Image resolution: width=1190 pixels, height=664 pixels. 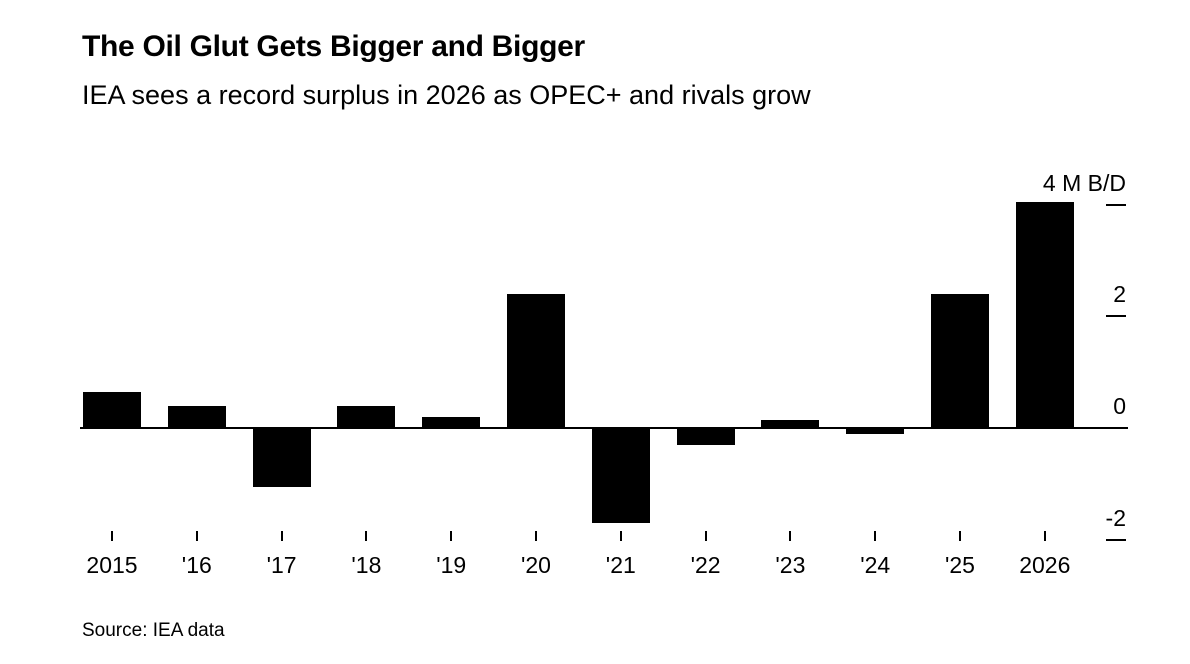 I want to click on x-axis-label: '23, so click(x=790, y=565).